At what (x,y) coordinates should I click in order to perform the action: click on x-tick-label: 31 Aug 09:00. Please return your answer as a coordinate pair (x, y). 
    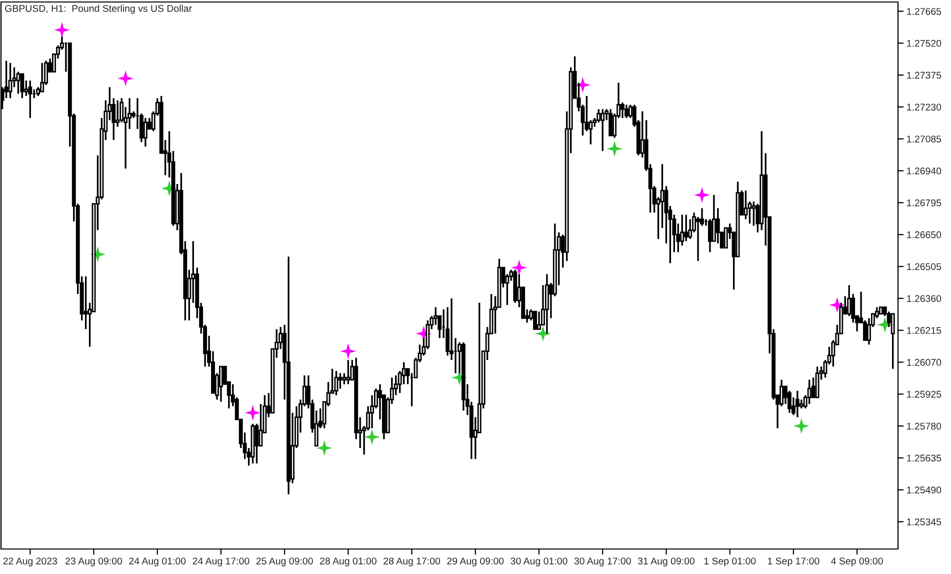
    Looking at the image, I should click on (666, 562).